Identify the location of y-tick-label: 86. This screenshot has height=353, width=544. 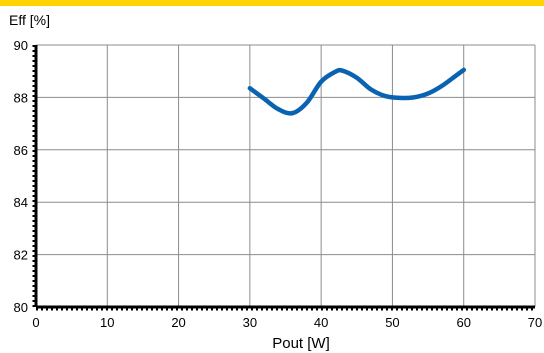
(21, 150).